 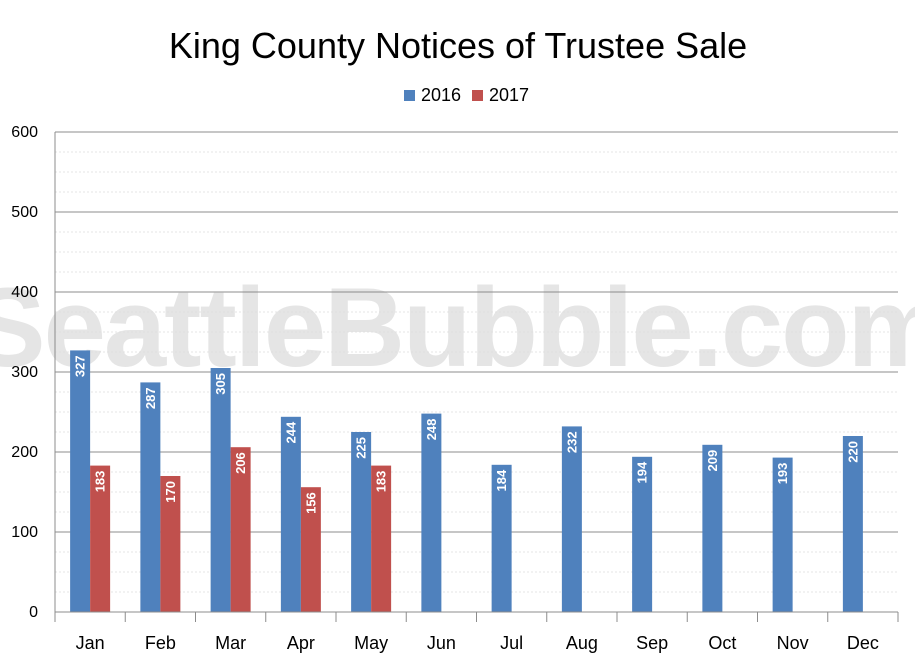 What do you see at coordinates (371, 643) in the screenshot?
I see `x-tick-label: May` at bounding box center [371, 643].